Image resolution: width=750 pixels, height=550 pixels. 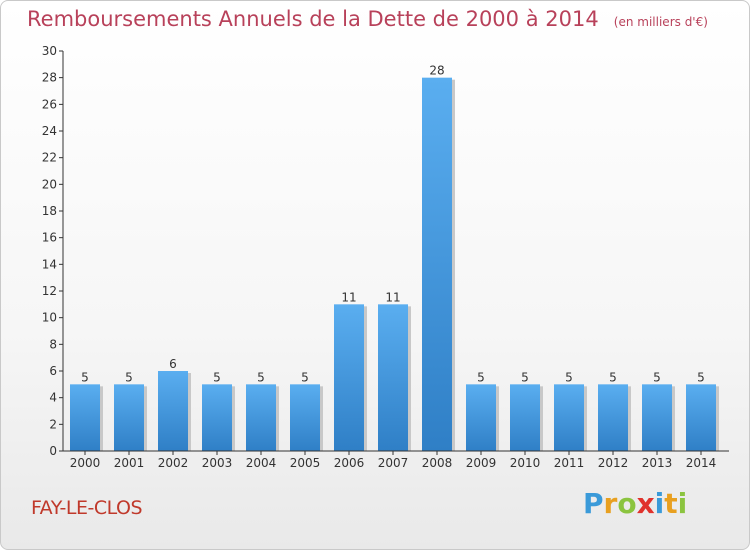 What do you see at coordinates (593, 503) in the screenshot?
I see `logo-letter: P` at bounding box center [593, 503].